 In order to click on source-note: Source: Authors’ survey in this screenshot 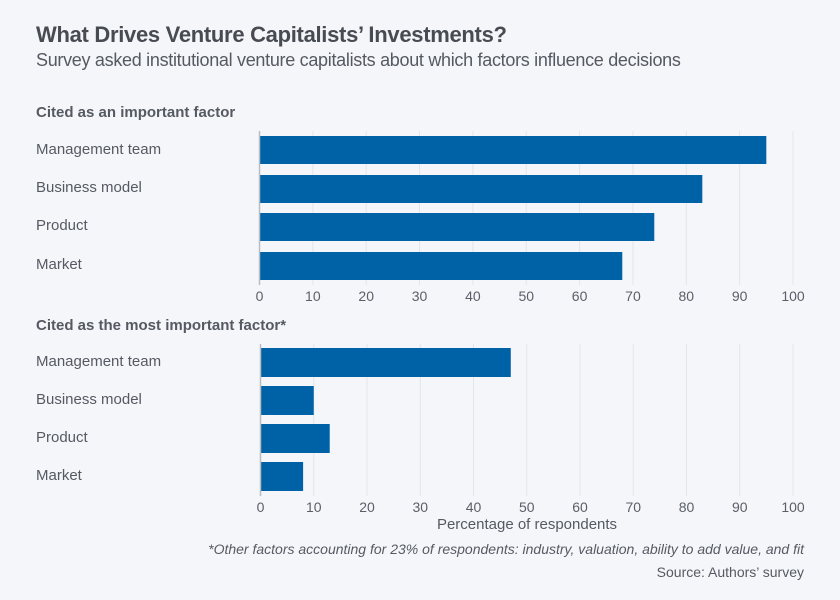, I will do `click(730, 572)`.